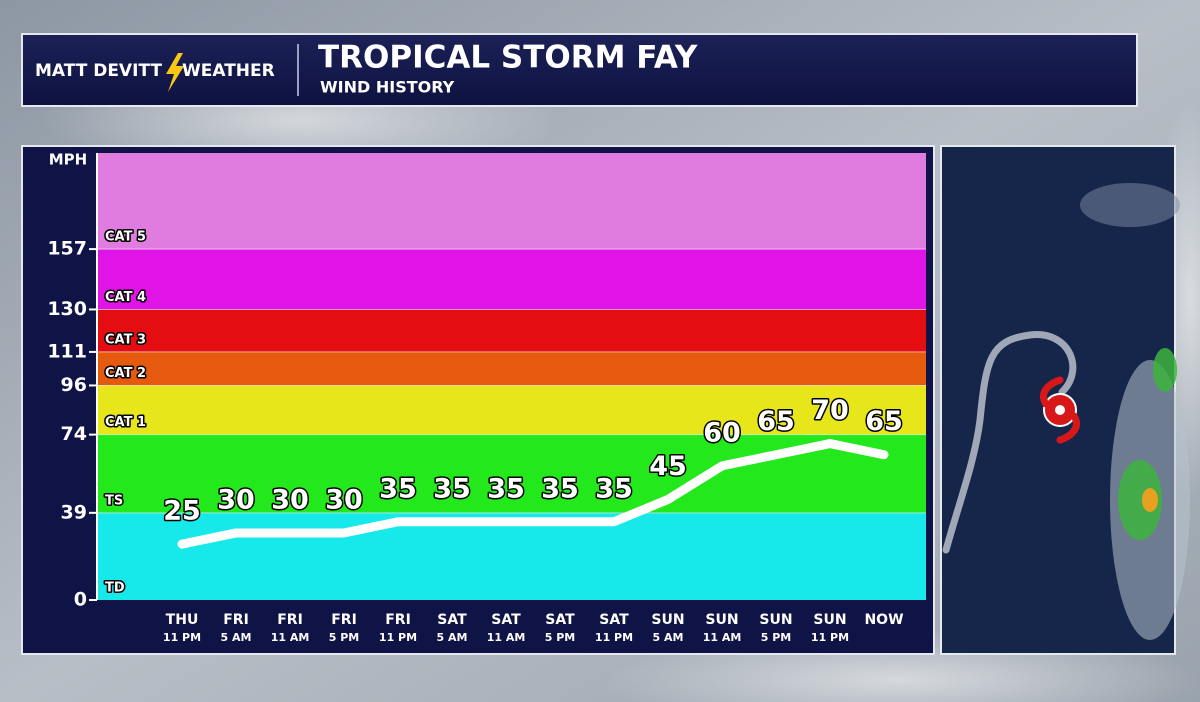 The image size is (1200, 702). I want to click on y-tick-label: 39, so click(74, 512).